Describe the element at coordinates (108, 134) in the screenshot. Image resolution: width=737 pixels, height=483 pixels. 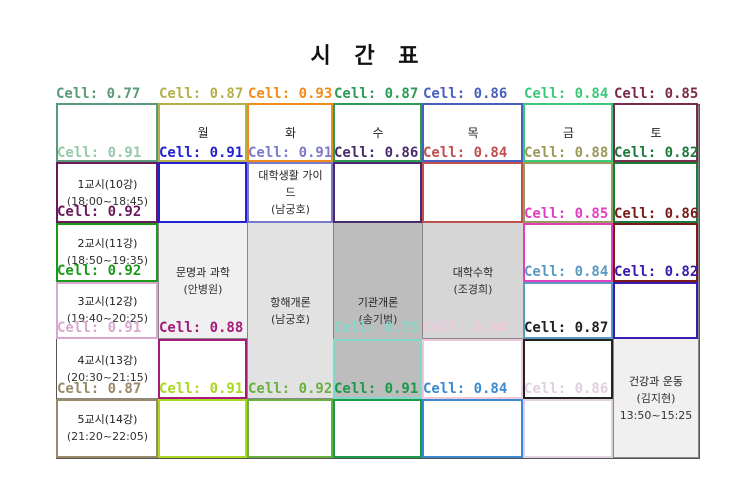
I see `header-corner` at that location.